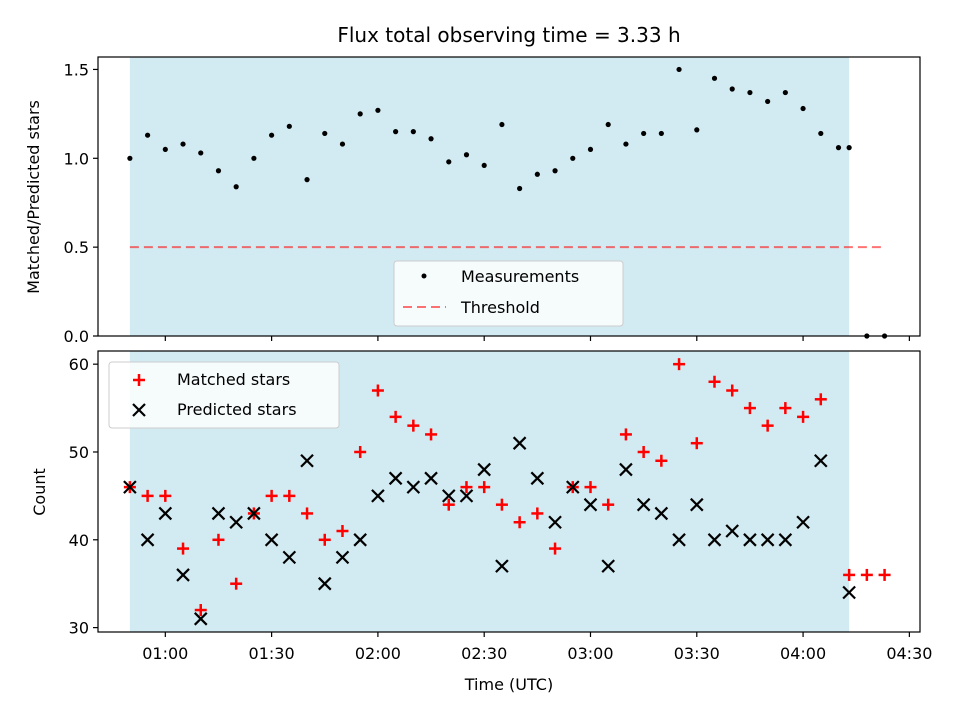 This screenshot has height=720, width=960. I want to click on count-y-tick-label: 40, so click(79, 540).